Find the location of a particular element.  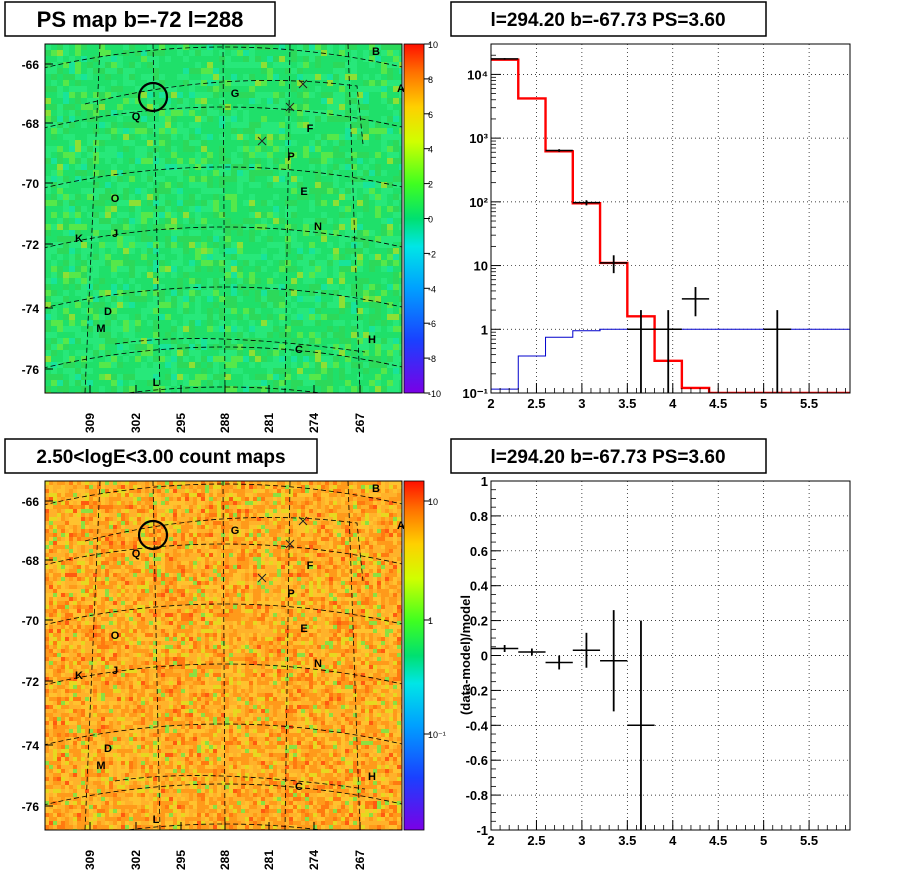

map-y-tick-label: -74 is located at coordinates (31, 309).